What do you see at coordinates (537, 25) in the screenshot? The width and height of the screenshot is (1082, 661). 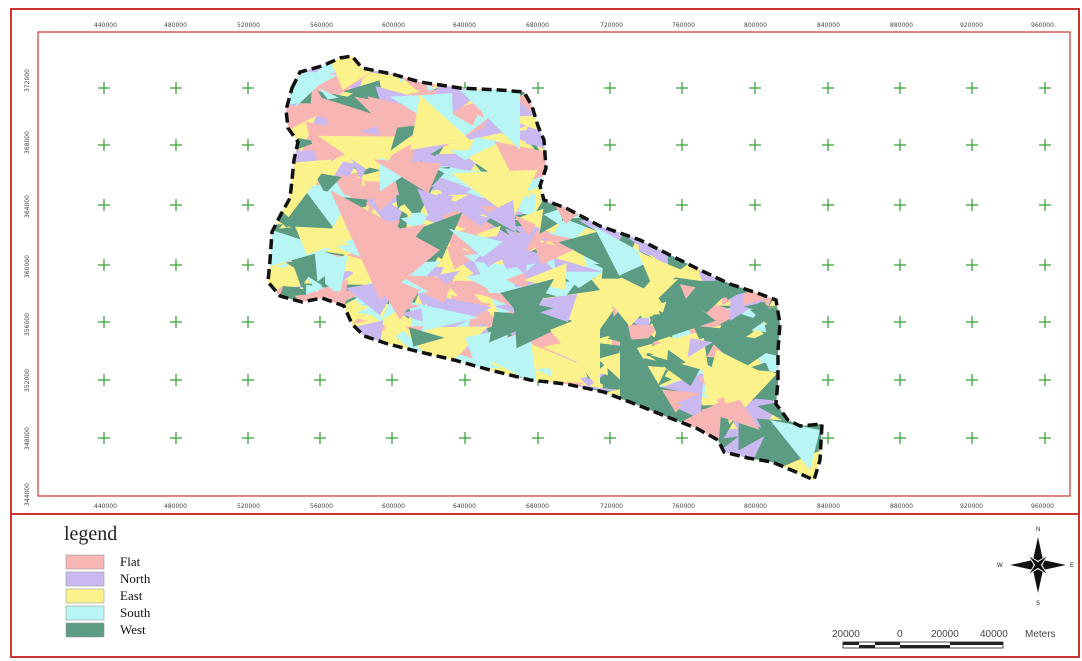 I see `x-tick-top-6: 680000` at bounding box center [537, 25].